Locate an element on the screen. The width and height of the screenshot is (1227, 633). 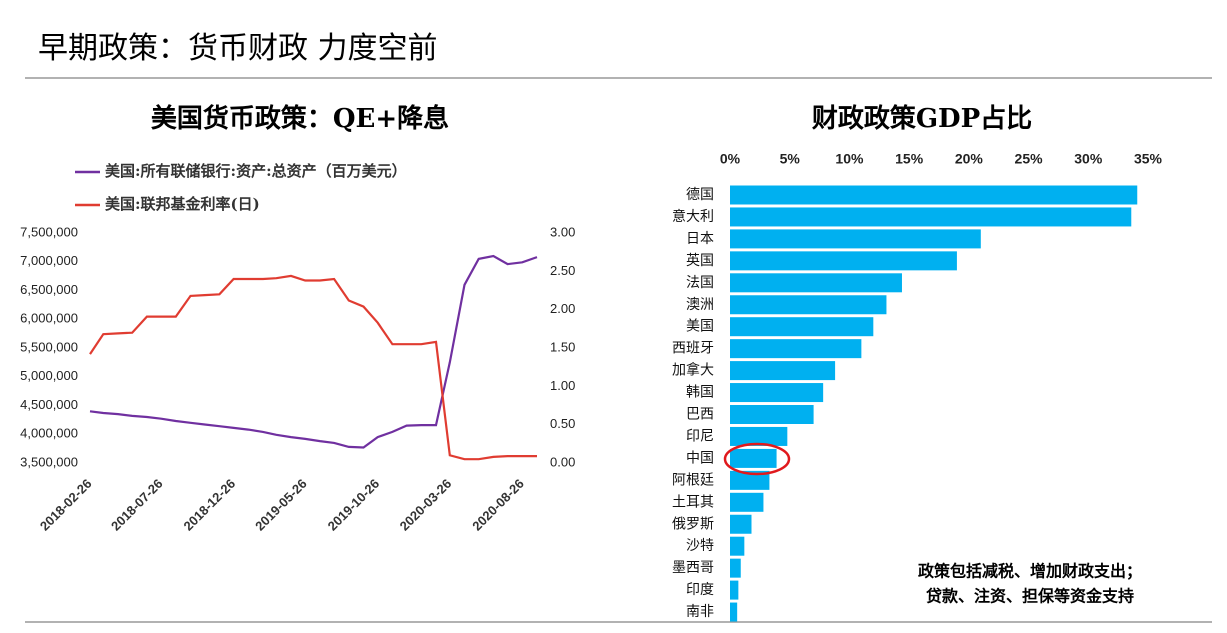
x-tick-label: 5% is located at coordinates (790, 159).